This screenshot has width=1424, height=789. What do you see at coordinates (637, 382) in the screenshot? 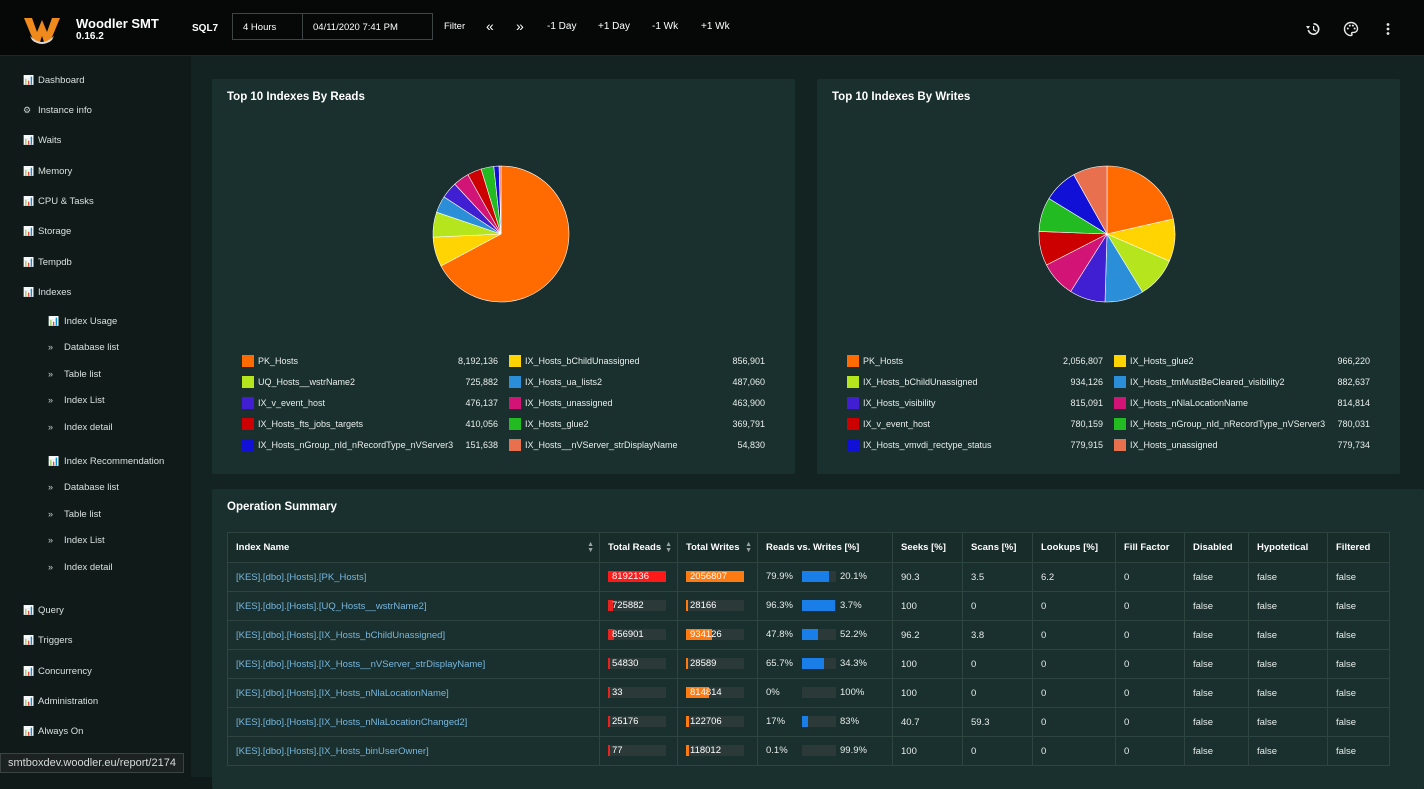
I see `reads-legend-item: IX_Hosts_ua_lists2 487,060` at bounding box center [637, 382].